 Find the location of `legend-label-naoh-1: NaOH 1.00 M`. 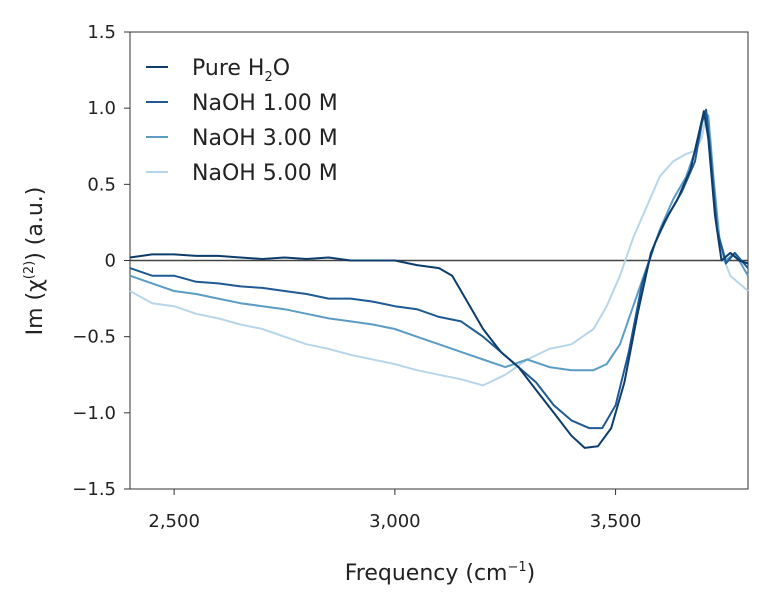

legend-label-naoh-1: NaOH 1.00 M is located at coordinates (265, 103).